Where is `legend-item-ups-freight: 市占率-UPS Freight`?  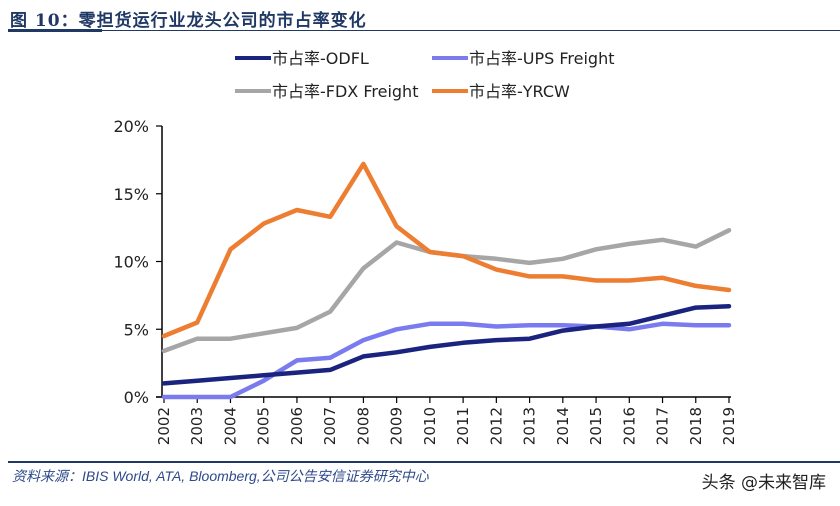 legend-item-ups-freight: 市占率-UPS Freight is located at coordinates (523, 58).